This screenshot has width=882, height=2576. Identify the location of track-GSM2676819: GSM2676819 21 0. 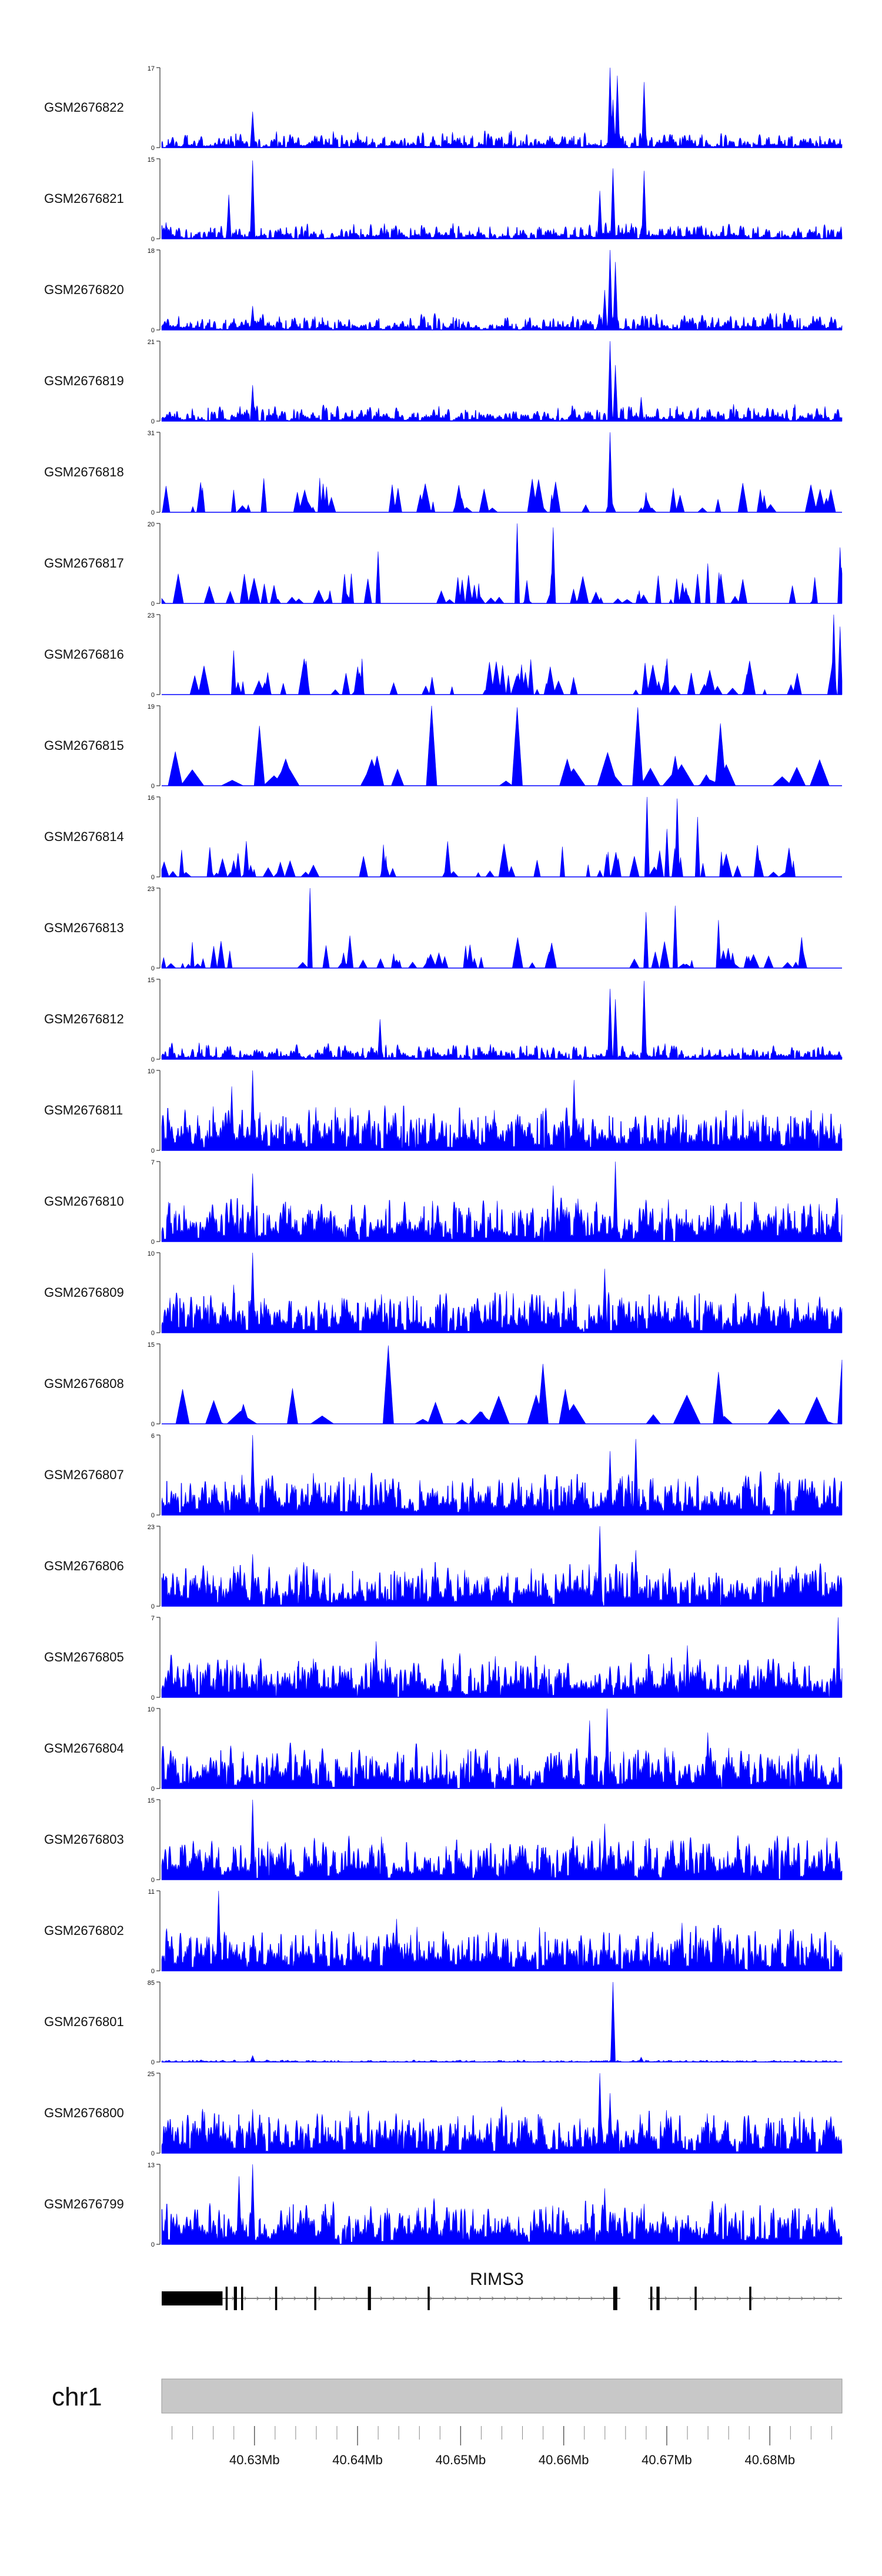
(443, 382).